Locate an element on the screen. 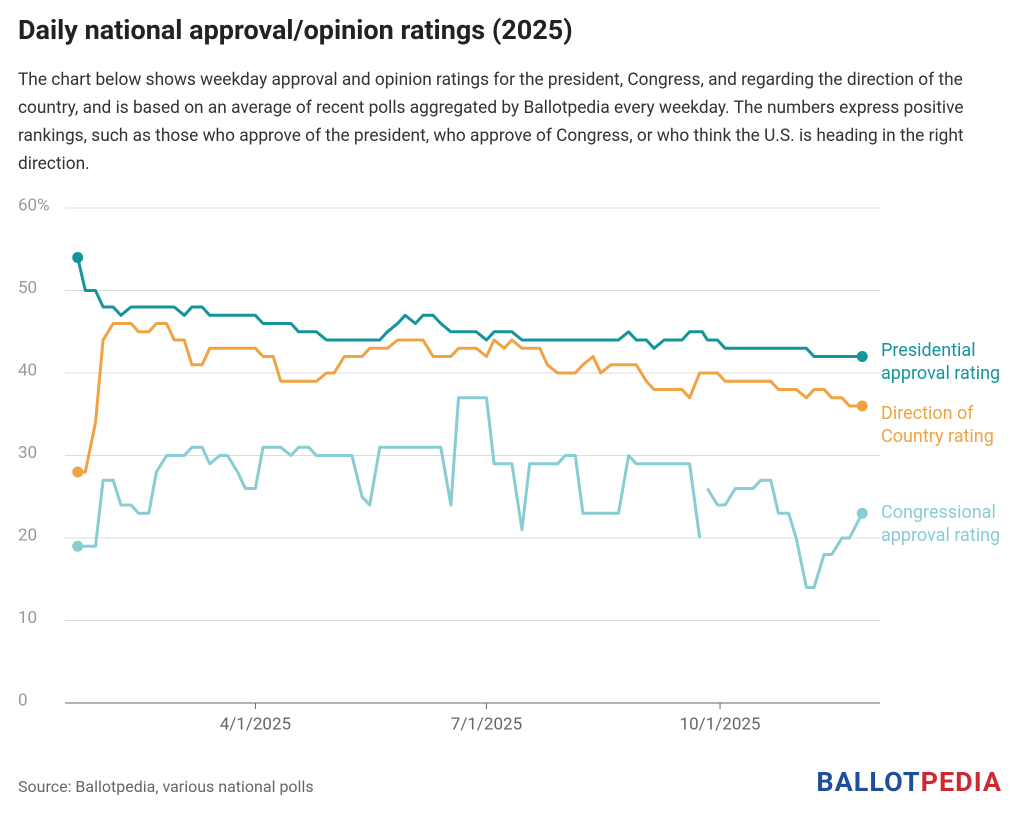 Image resolution: width=1024 pixels, height=816 pixels. series-label: Presidential approval rating is located at coordinates (941, 361).